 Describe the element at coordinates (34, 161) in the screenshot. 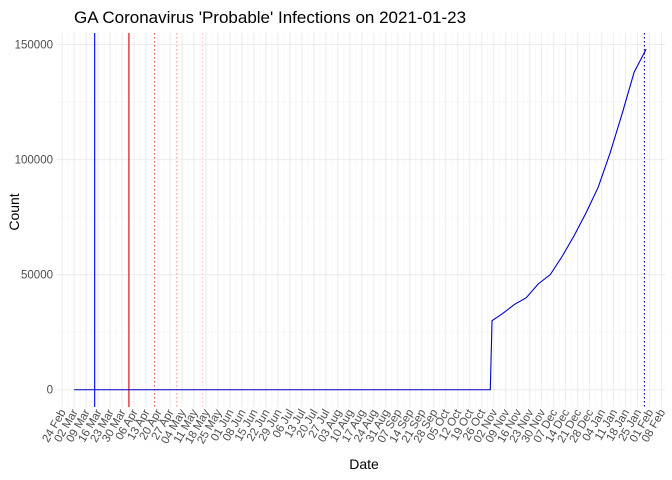

I see `y-tick-label: 100000` at that location.